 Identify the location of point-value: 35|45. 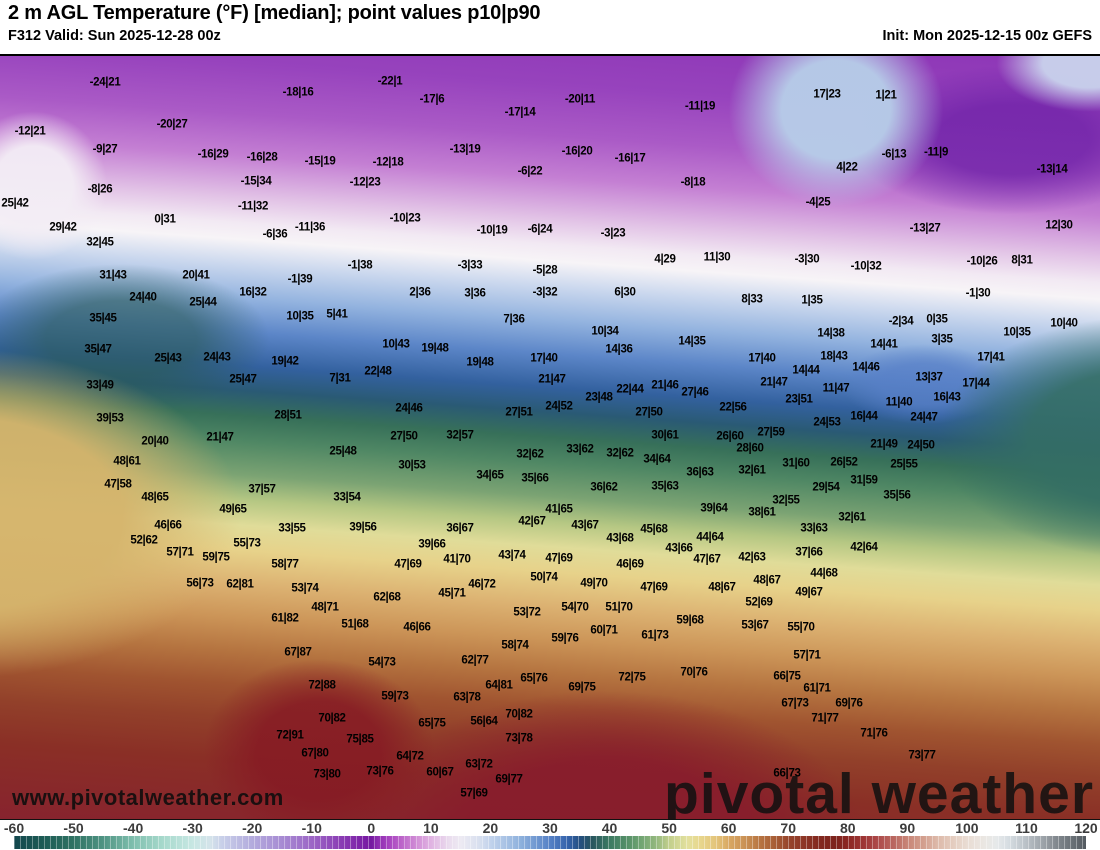
(103, 318).